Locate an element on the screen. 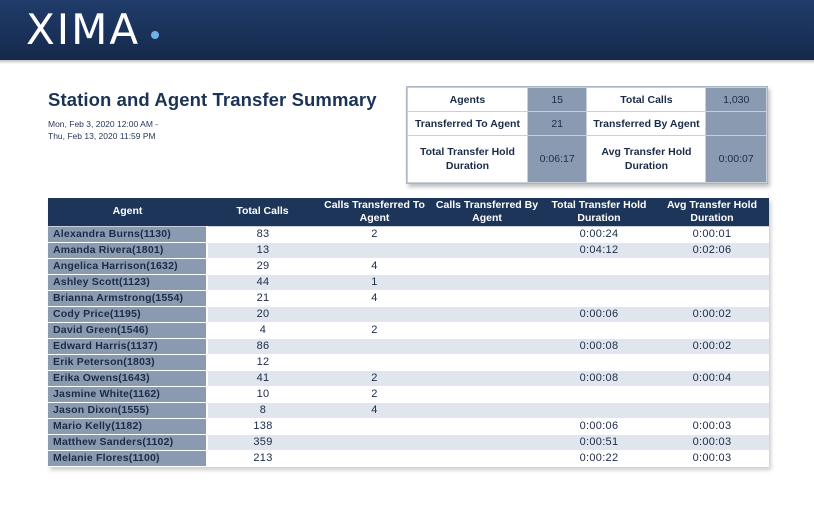 The width and height of the screenshot is (814, 527). cell-total-calls: 213 is located at coordinates (262, 458).